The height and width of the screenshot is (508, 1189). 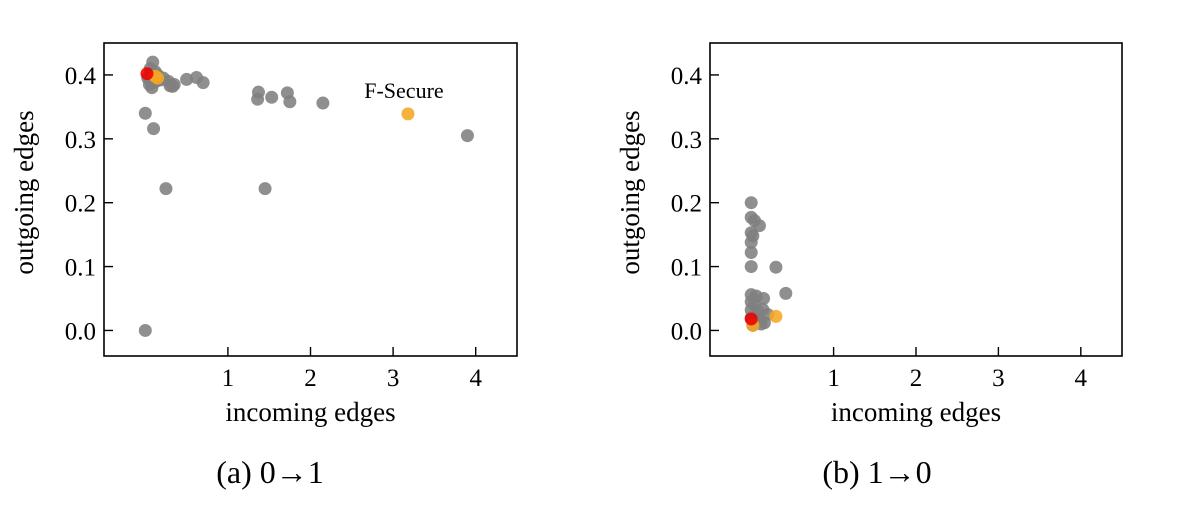 What do you see at coordinates (916, 378) in the screenshot?
I see `x-tick-label-b: 2` at bounding box center [916, 378].